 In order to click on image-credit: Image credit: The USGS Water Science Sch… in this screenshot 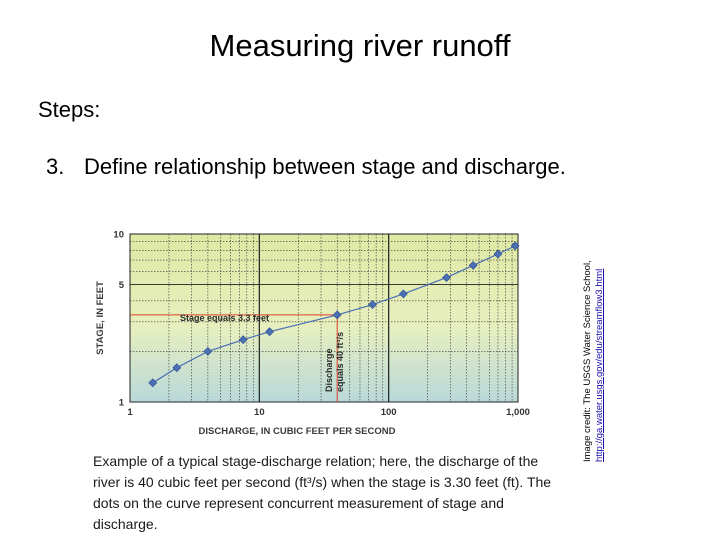, I will do `click(594, 344)`.